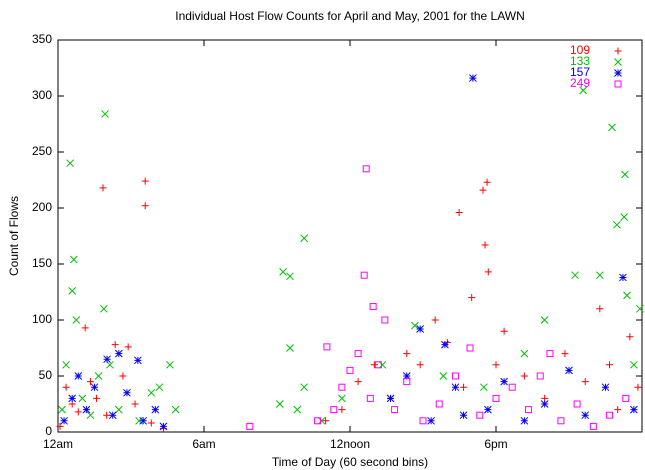  Describe the element at coordinates (42, 319) in the screenshot. I see `y-tick-label: 100` at that location.